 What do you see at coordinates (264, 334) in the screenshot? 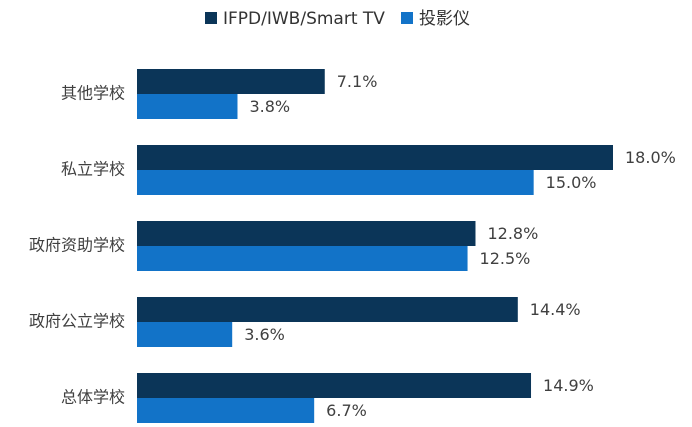
I see `value-label: 3.6%` at bounding box center [264, 334].